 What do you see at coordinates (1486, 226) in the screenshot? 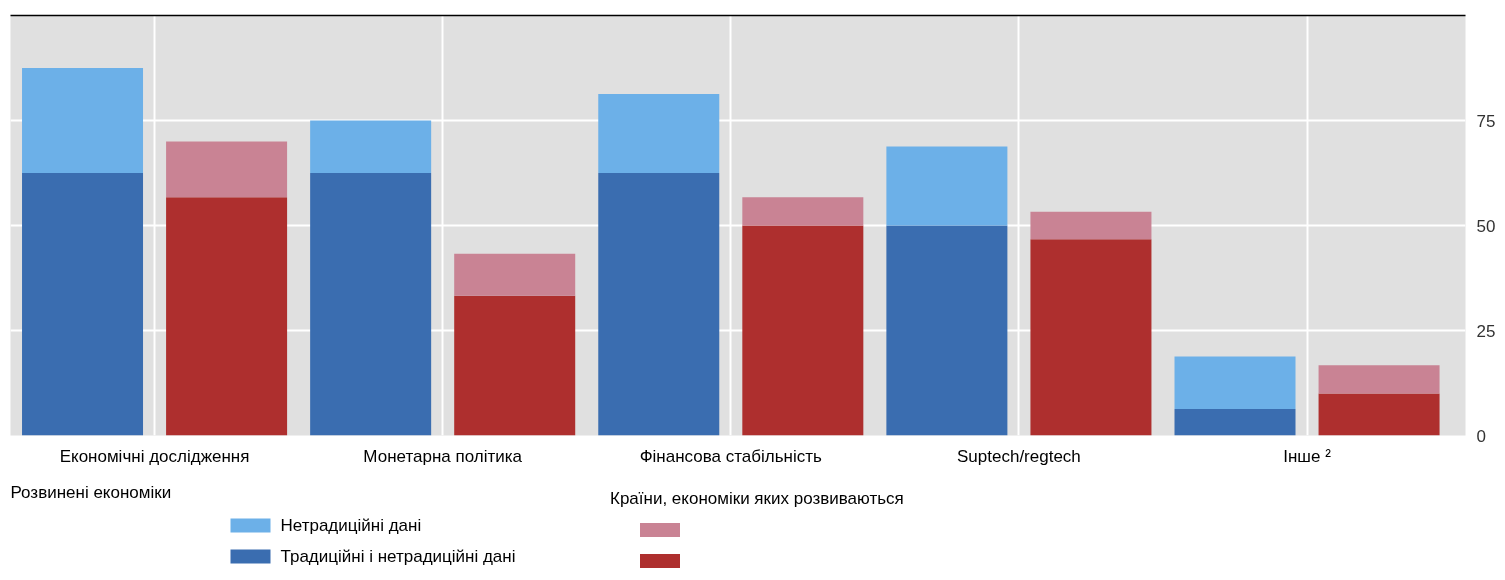
I see `y-tick-label: 50` at bounding box center [1486, 226].